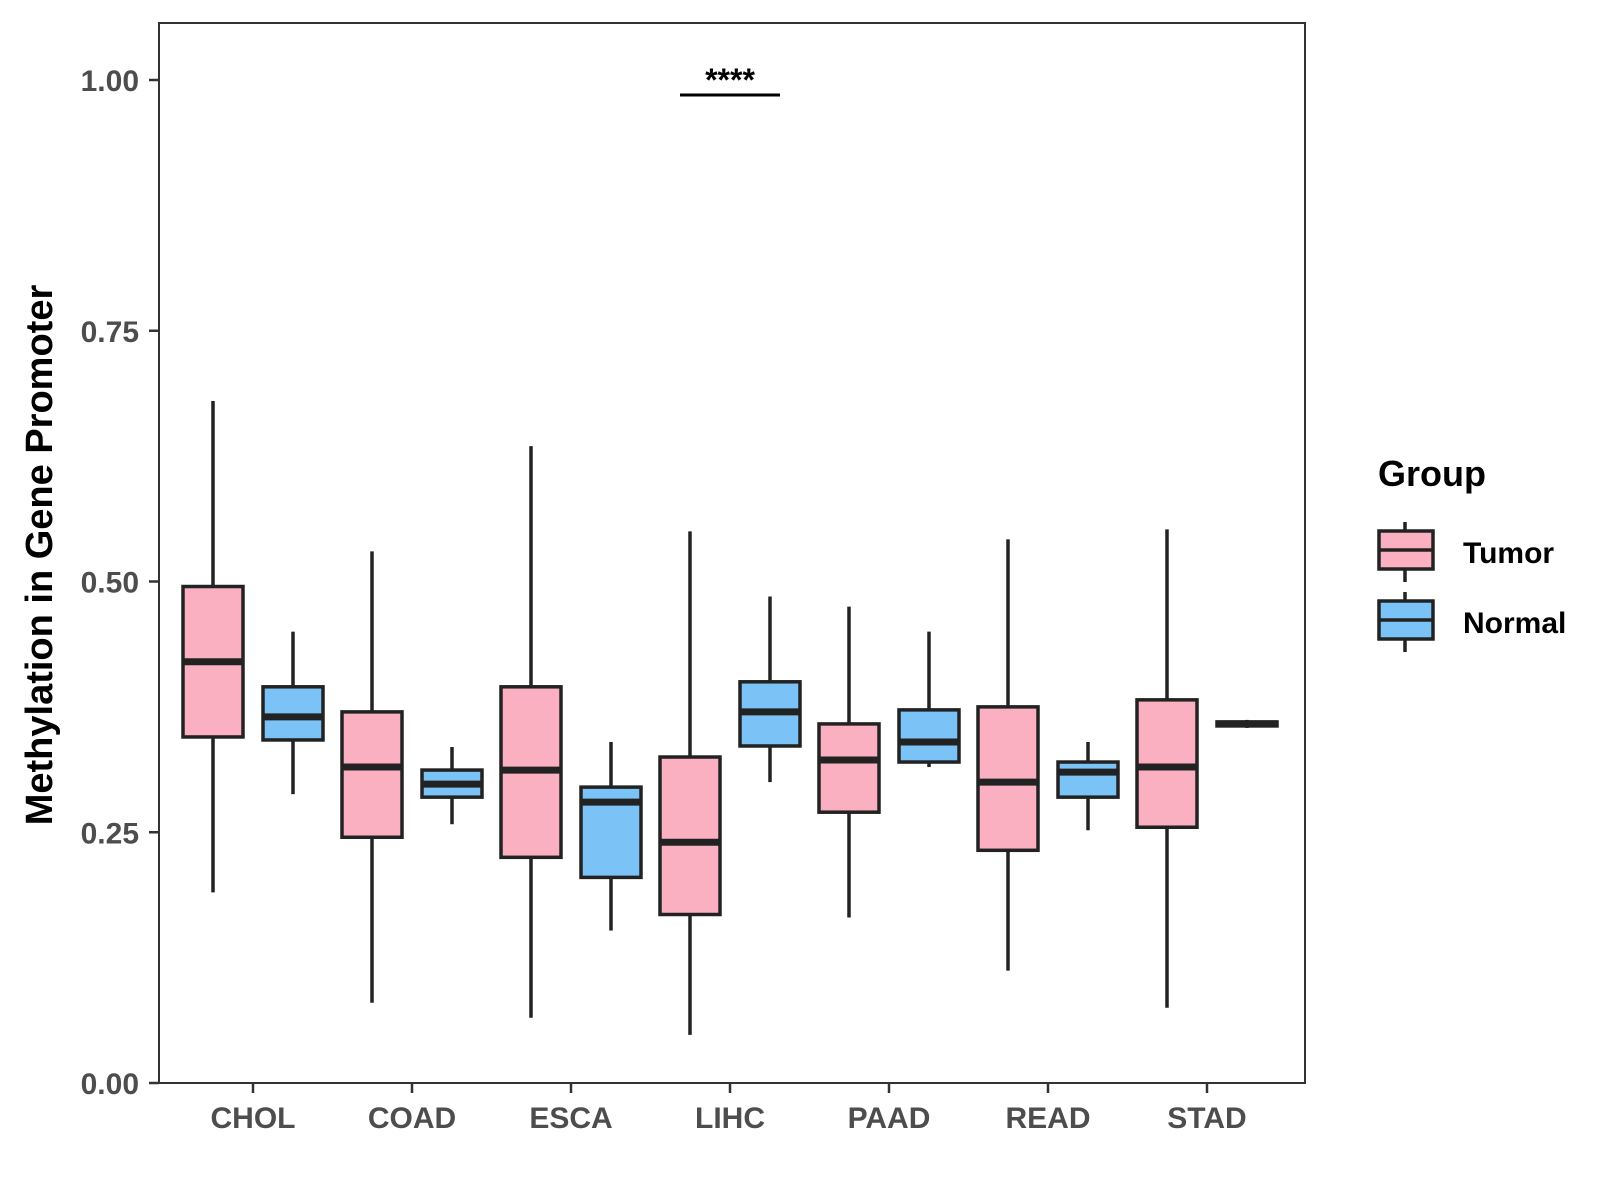  I want to click on y-tick-label: 0.50, so click(110, 583).